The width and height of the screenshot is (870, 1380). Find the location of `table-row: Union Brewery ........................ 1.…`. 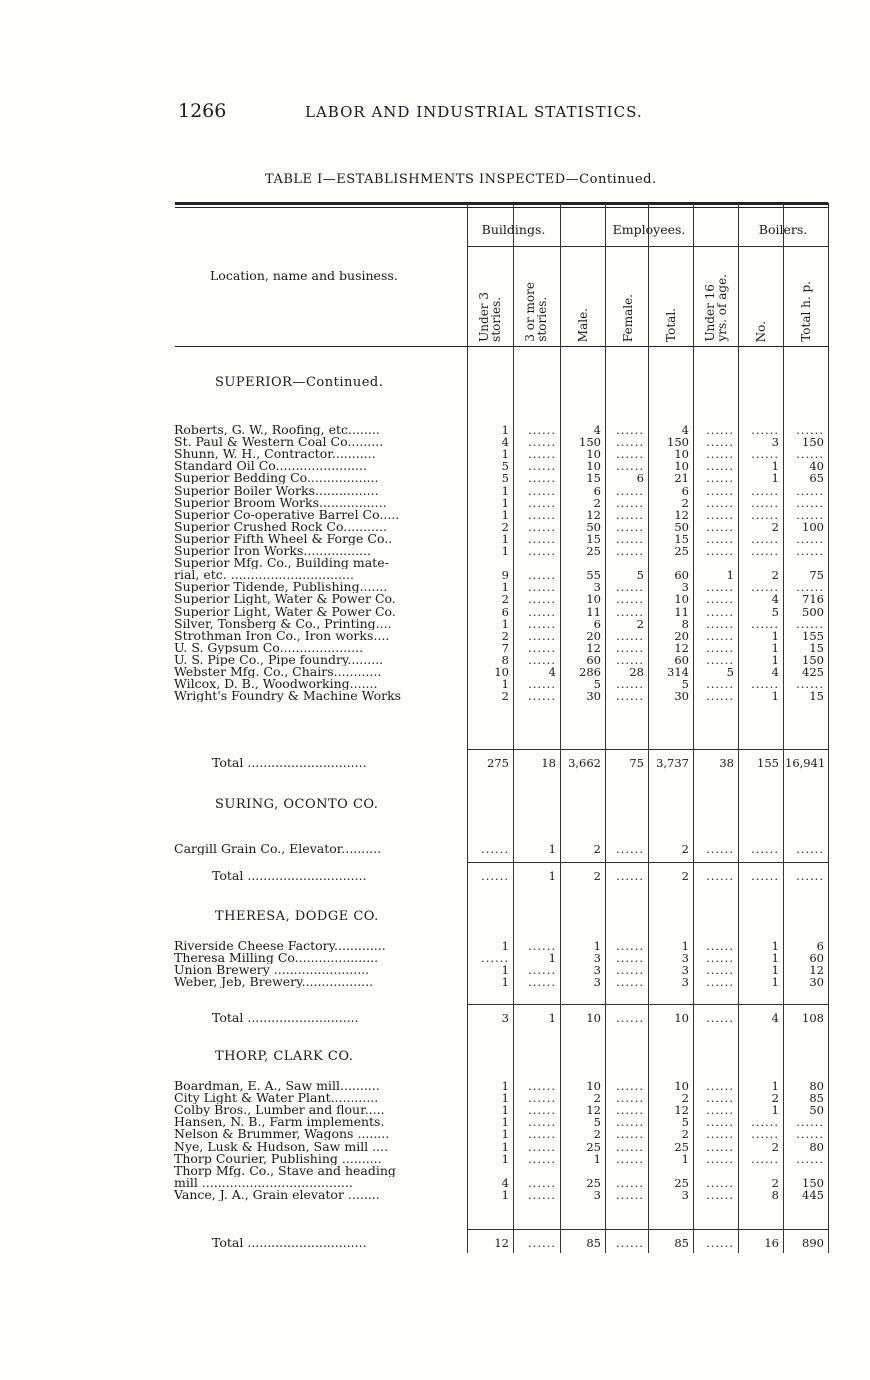

table-row: Union Brewery ........................ 1.… is located at coordinates (415, 970).